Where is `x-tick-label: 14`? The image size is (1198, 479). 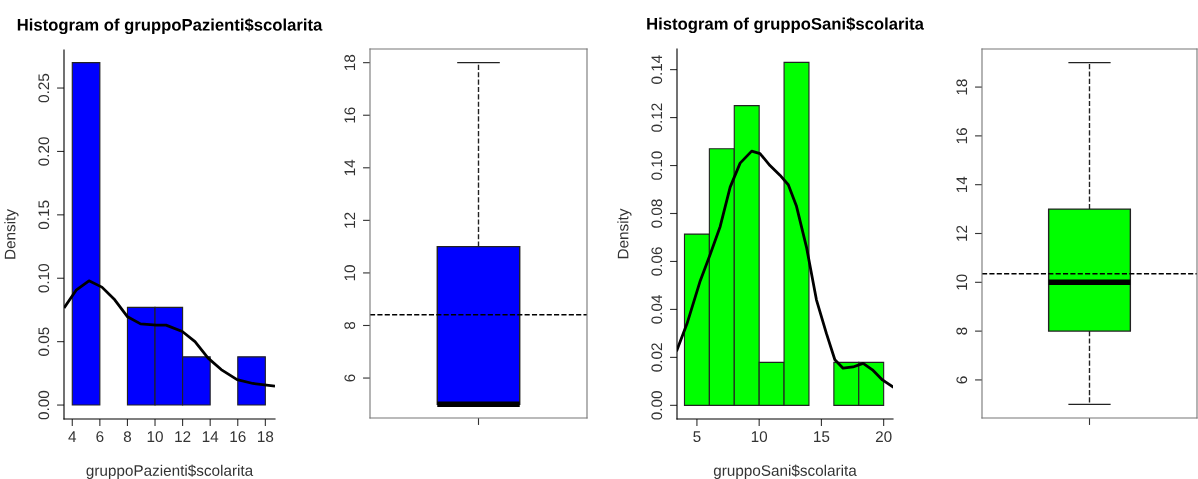
x-tick-label: 14 is located at coordinates (210, 436).